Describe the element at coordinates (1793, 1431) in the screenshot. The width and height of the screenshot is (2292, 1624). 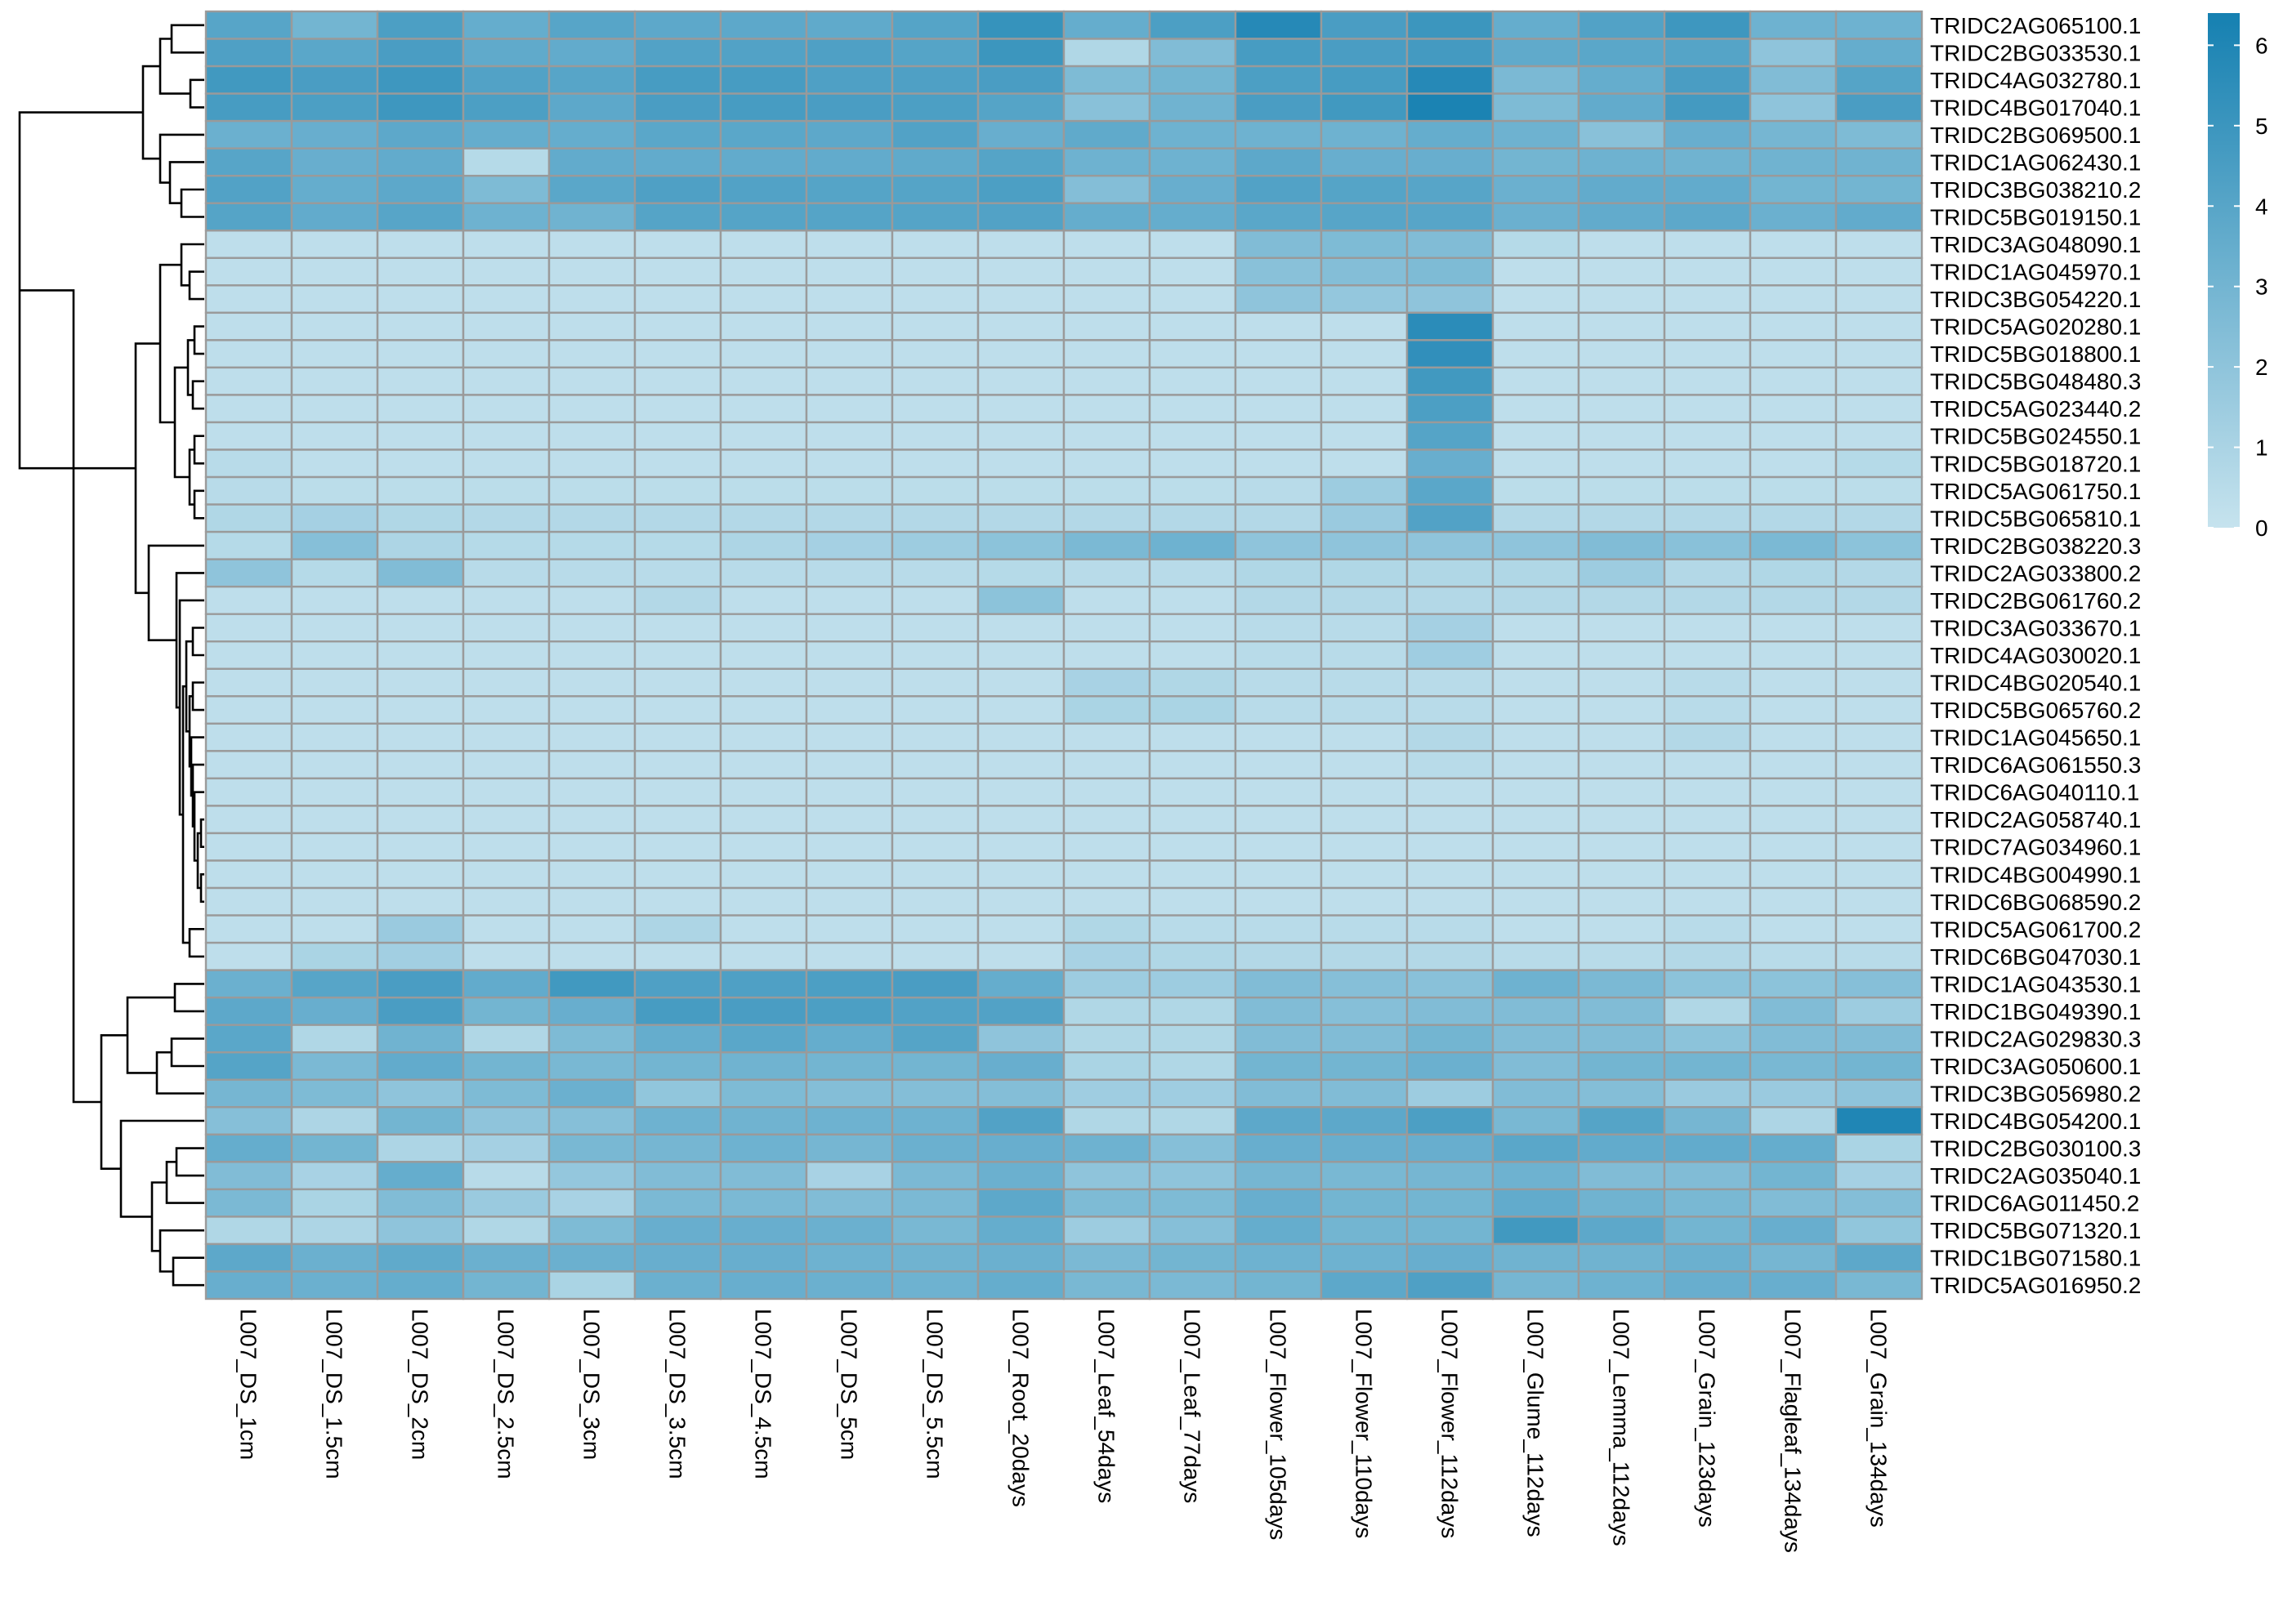
I see `column-label: L007_Flagleaf_134days` at that location.